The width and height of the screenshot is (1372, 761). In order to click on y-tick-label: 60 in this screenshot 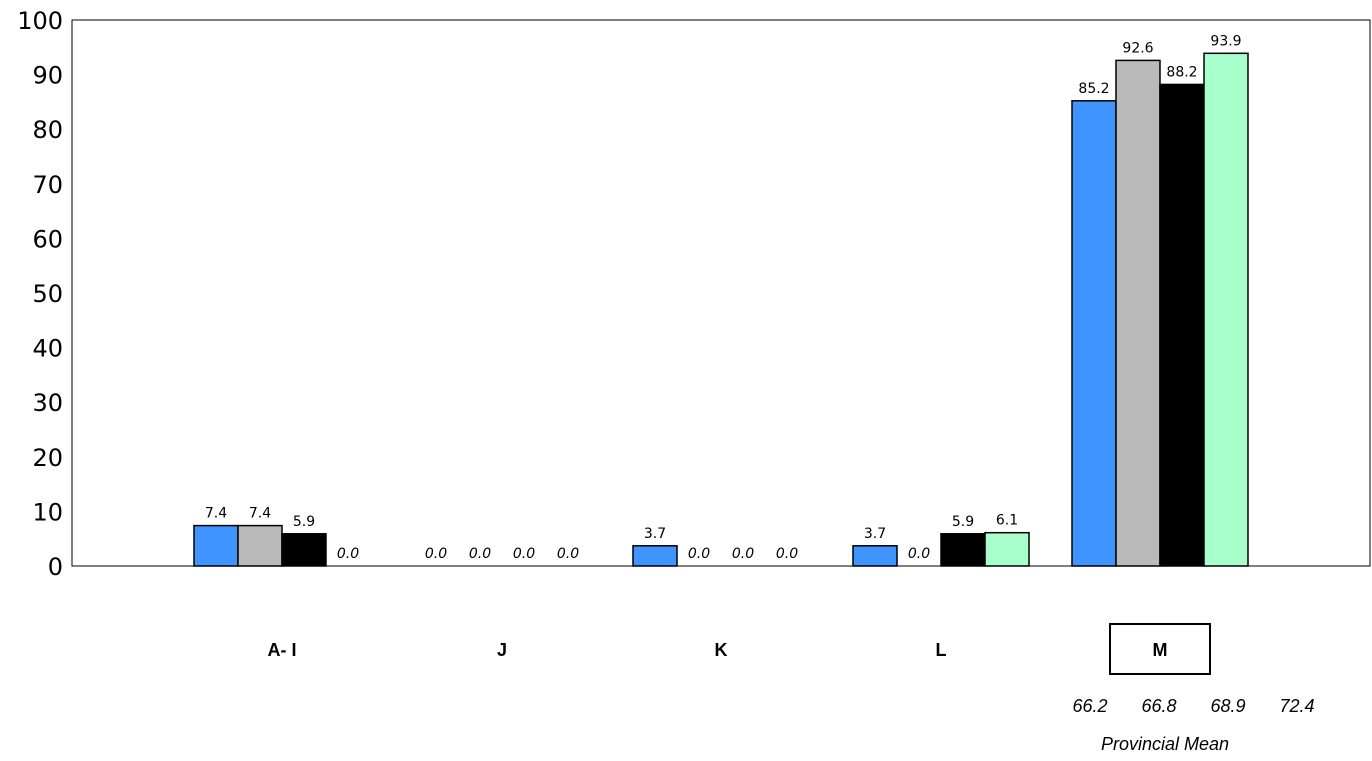, I will do `click(47, 239)`.